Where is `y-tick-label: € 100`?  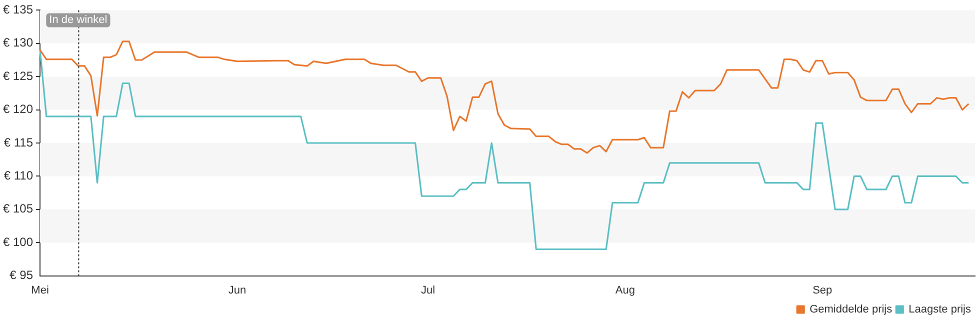 y-tick-label: € 100 is located at coordinates (18, 241).